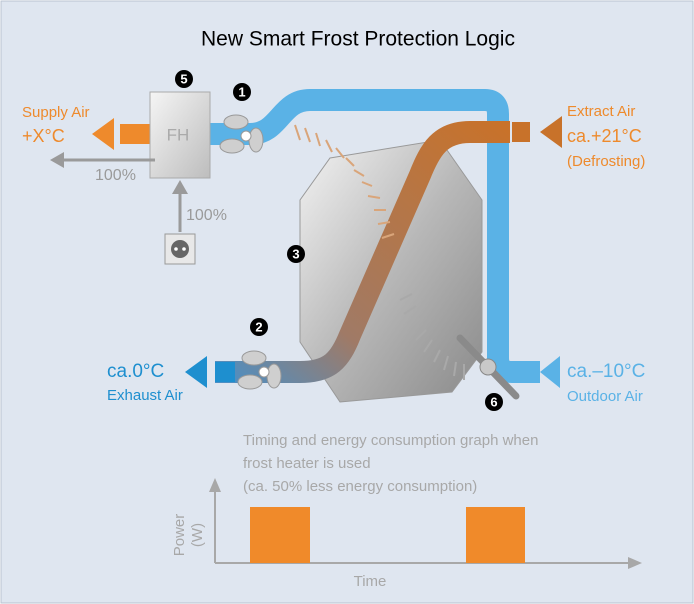 The image size is (694, 604). I want to click on marker: 5, so click(184, 79).